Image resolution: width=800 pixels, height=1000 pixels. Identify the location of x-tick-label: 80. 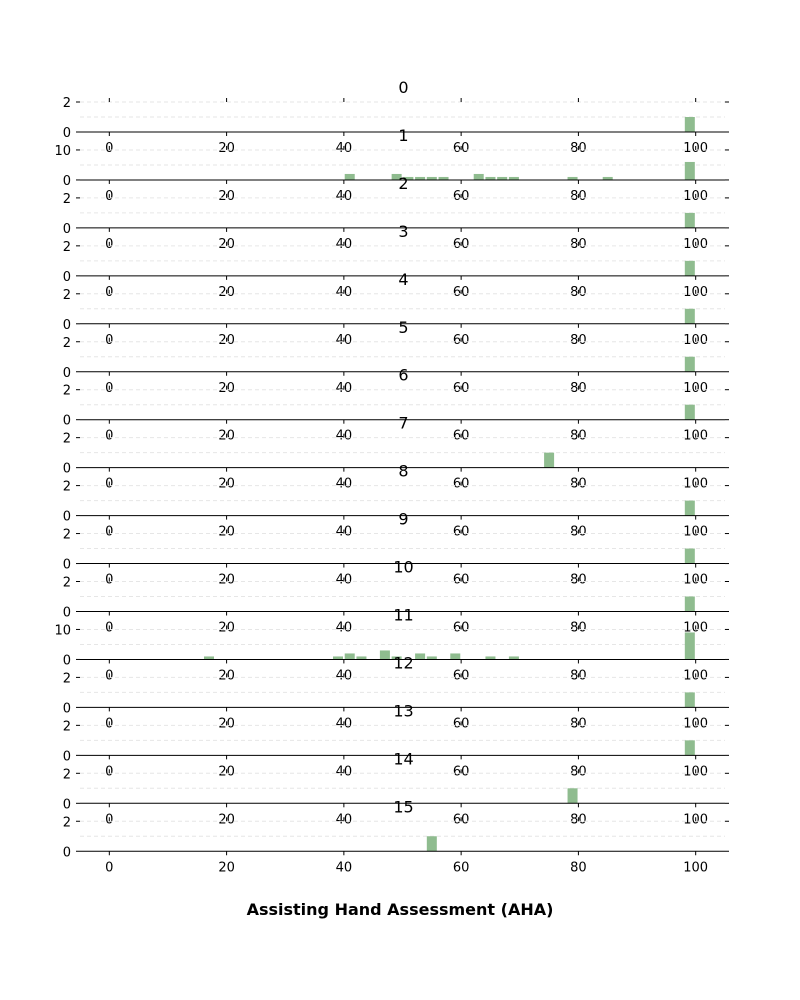
(578, 867).